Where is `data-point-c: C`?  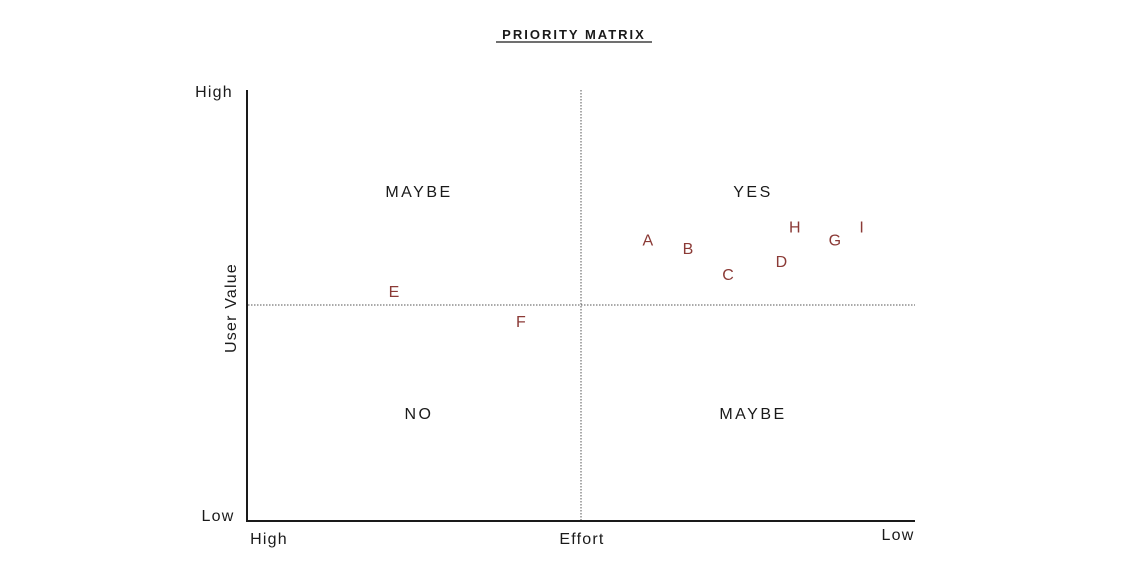 data-point-c: C is located at coordinates (728, 275).